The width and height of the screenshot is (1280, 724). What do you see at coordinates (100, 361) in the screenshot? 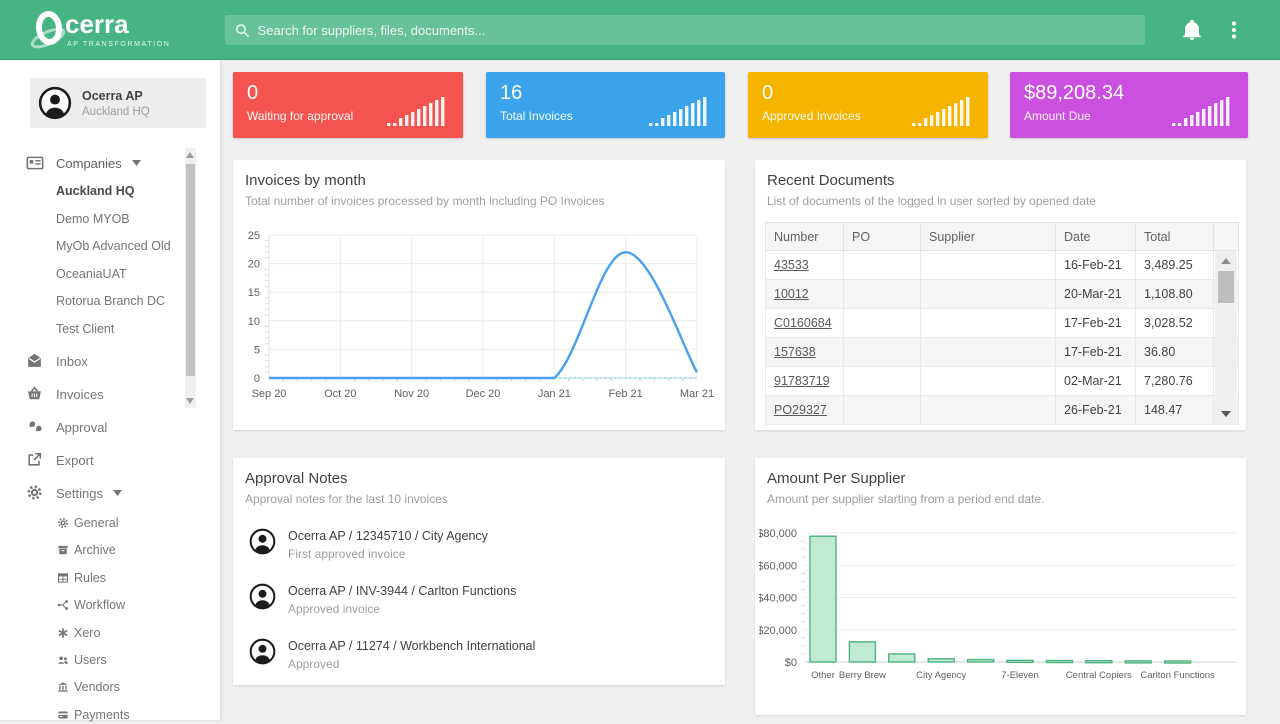
I see `sidebar-item-inbox: Inbox` at bounding box center [100, 361].